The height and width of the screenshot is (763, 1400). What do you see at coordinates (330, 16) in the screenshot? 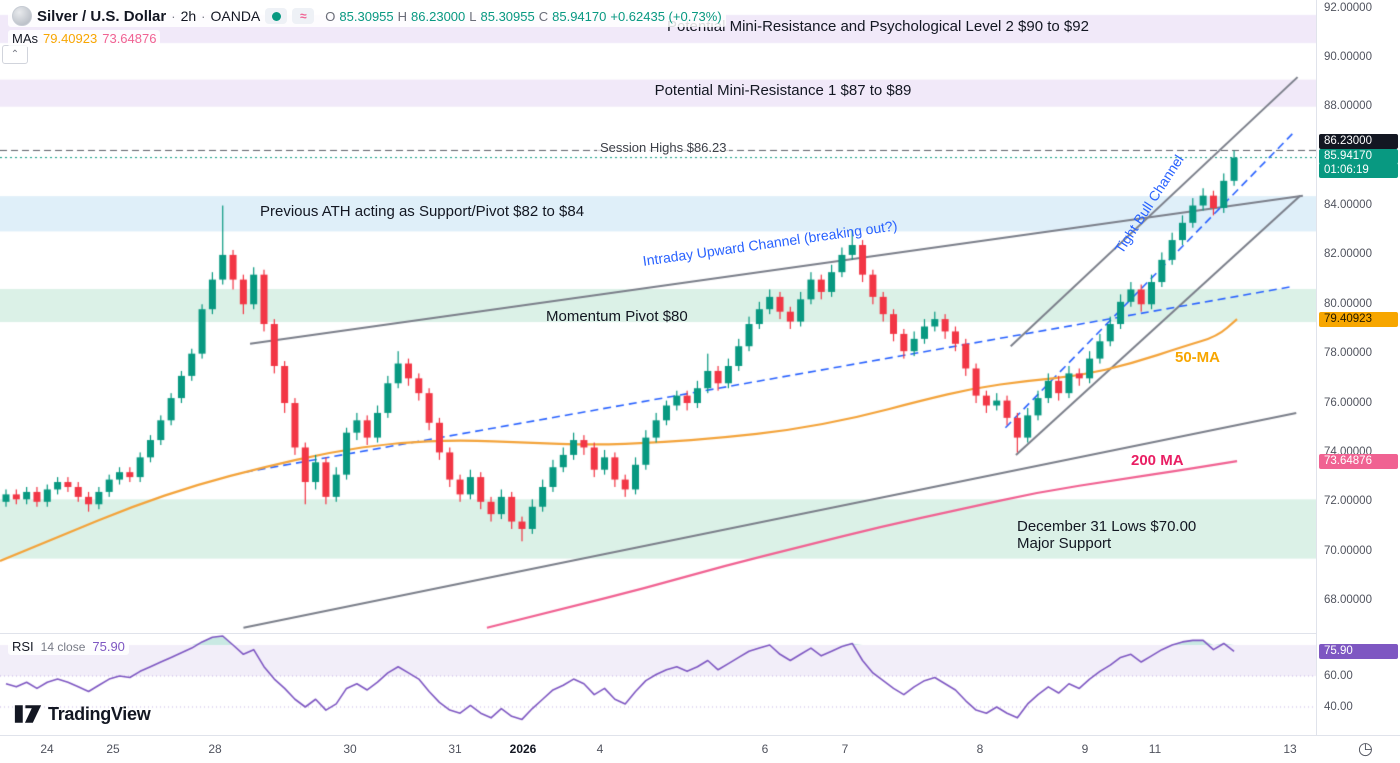
I see `open-label: O` at bounding box center [330, 16].